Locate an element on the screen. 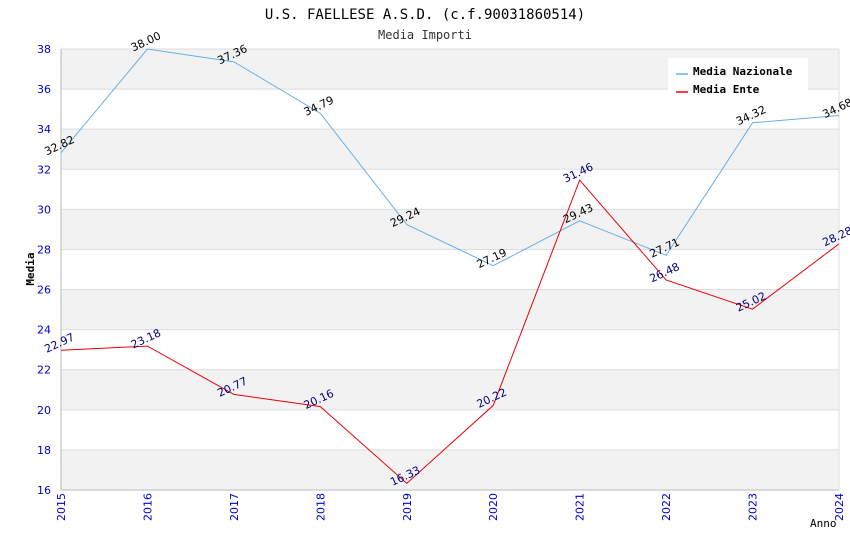 This screenshot has height=550, width=850. chart-subtitle: Media Importi is located at coordinates (425, 35).